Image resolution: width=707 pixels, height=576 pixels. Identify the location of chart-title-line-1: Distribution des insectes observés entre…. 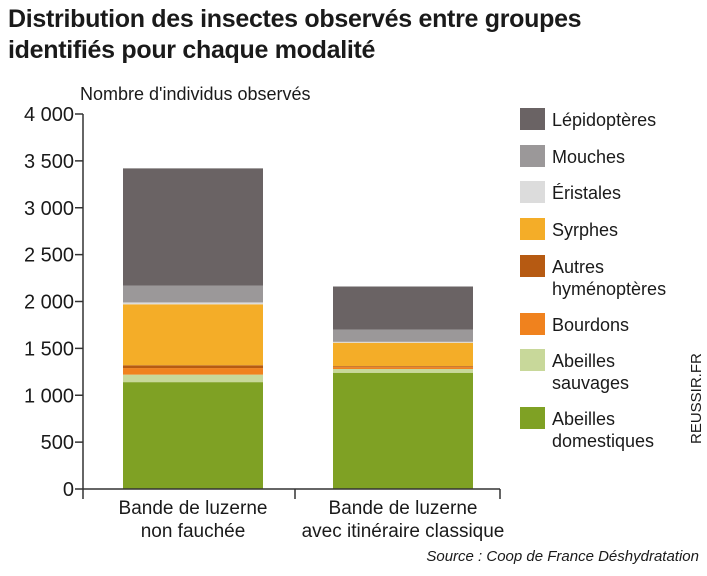
(295, 19).